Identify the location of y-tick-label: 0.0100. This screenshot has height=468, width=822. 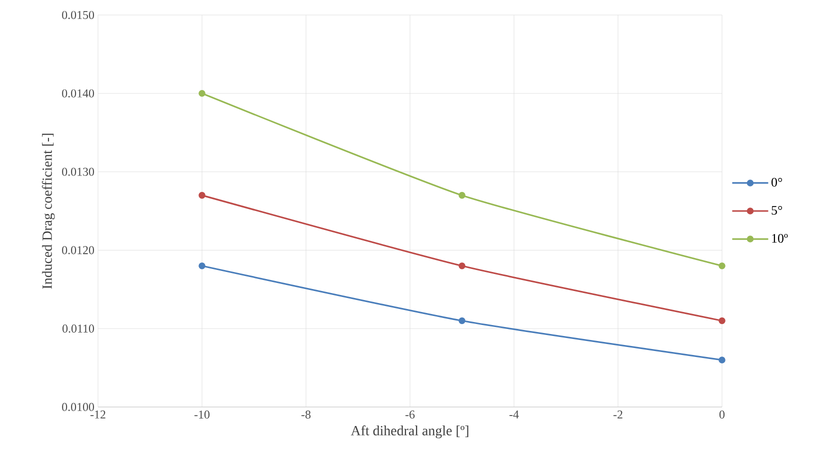
(78, 407).